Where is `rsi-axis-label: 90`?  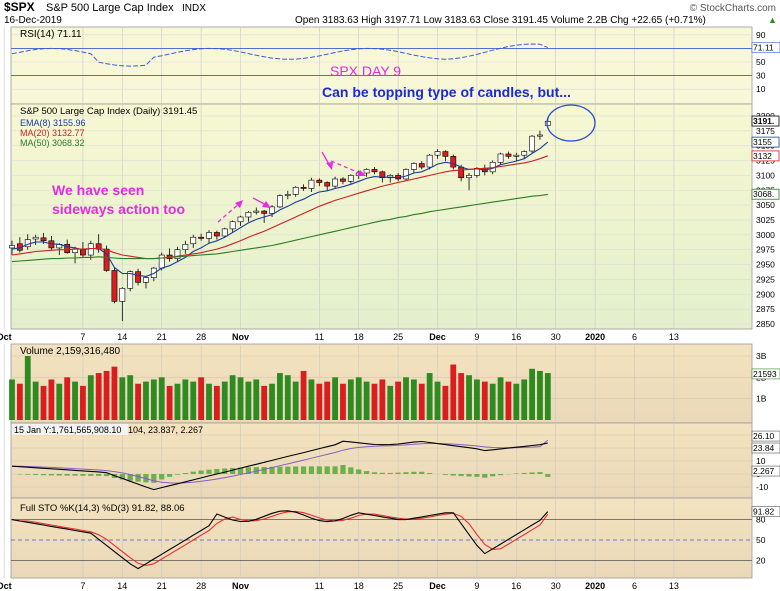
rsi-axis-label: 90 is located at coordinates (761, 35).